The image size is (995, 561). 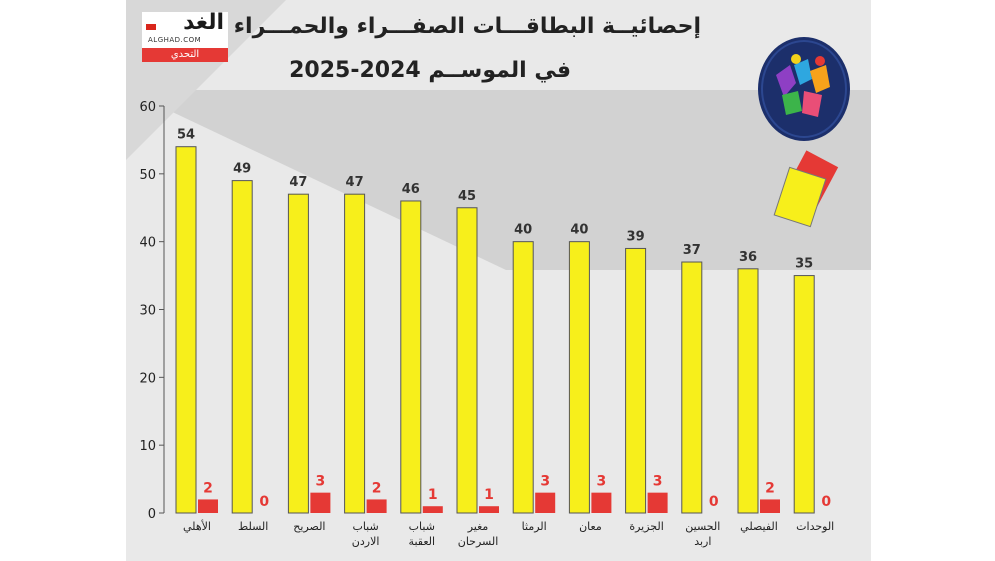 What do you see at coordinates (152, 514) in the screenshot?
I see `y-tick-label: 0` at bounding box center [152, 514].